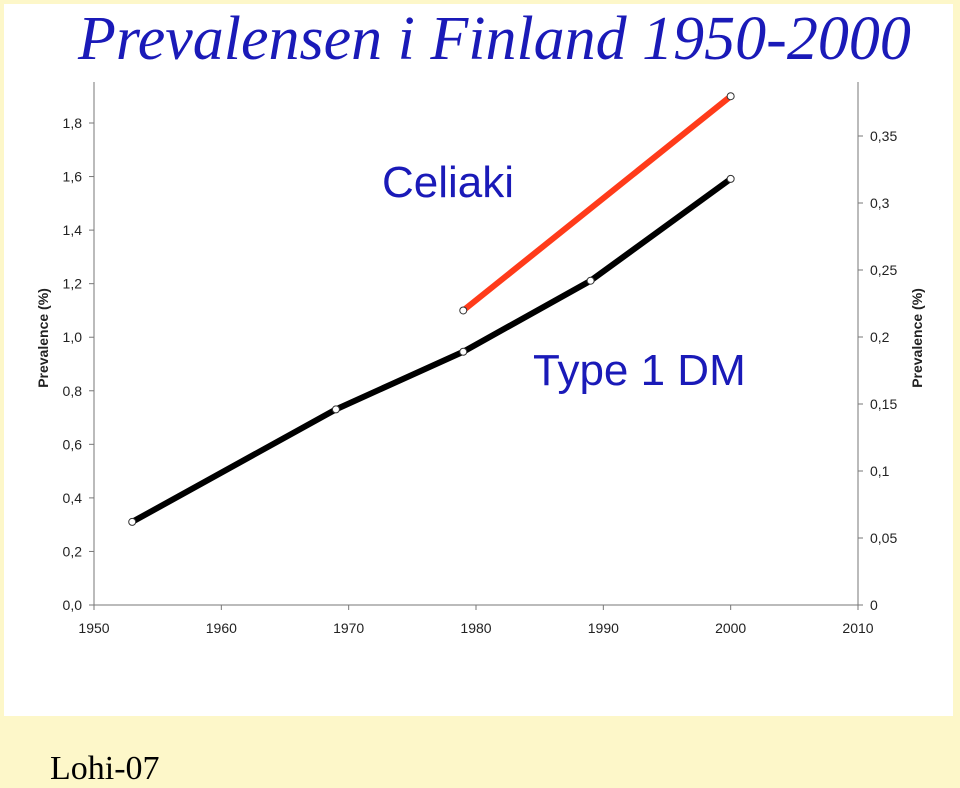 Image resolution: width=960 pixels, height=788 pixels. Describe the element at coordinates (73, 177) in the screenshot. I see `y-left-tick-label: 1,6` at that location.